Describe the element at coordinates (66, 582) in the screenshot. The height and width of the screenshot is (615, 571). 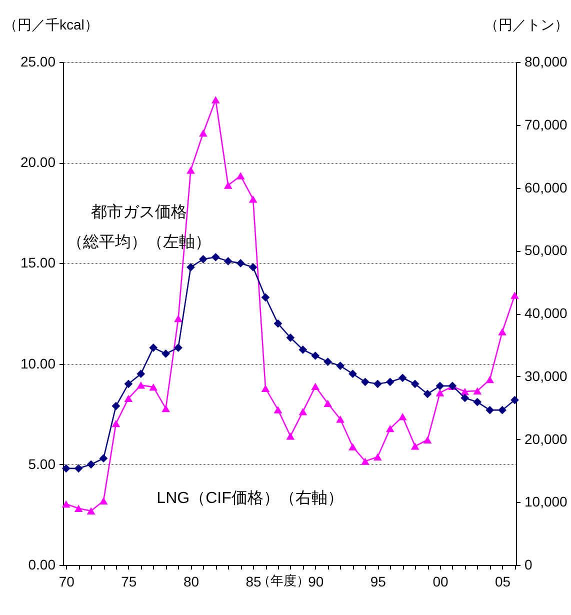
I see `x-tick-label: 70` at that location.